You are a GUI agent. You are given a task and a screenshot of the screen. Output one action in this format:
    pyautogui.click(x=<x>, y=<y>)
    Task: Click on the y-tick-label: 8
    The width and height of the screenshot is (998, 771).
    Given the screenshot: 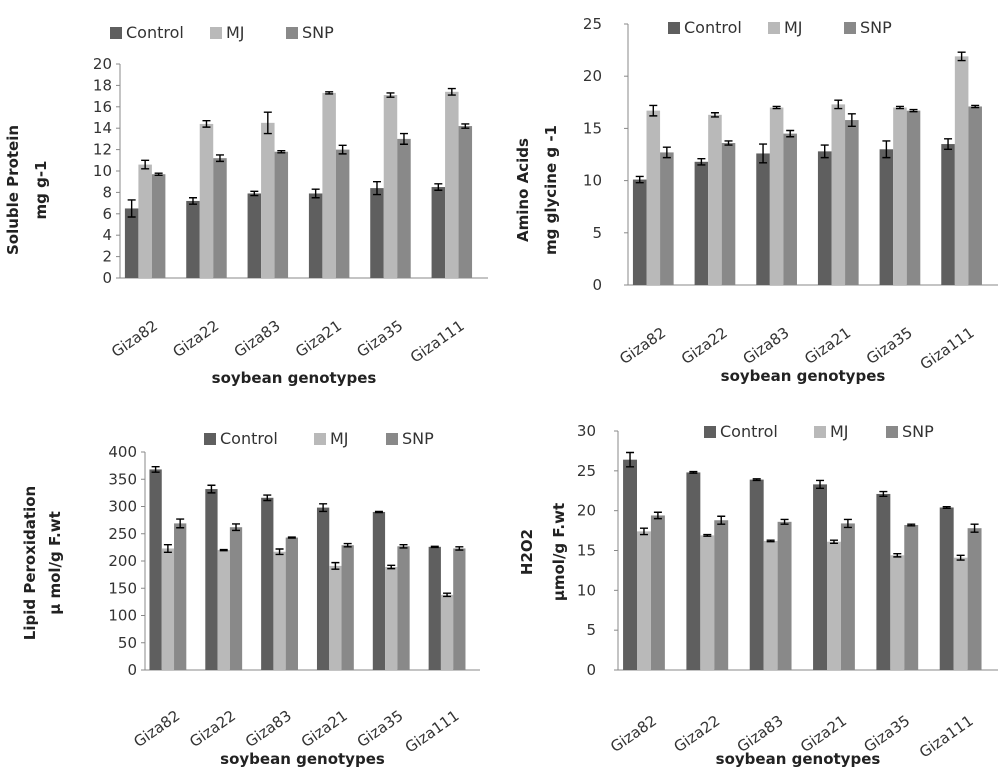 What is the action you would take?
    pyautogui.click(x=107, y=192)
    